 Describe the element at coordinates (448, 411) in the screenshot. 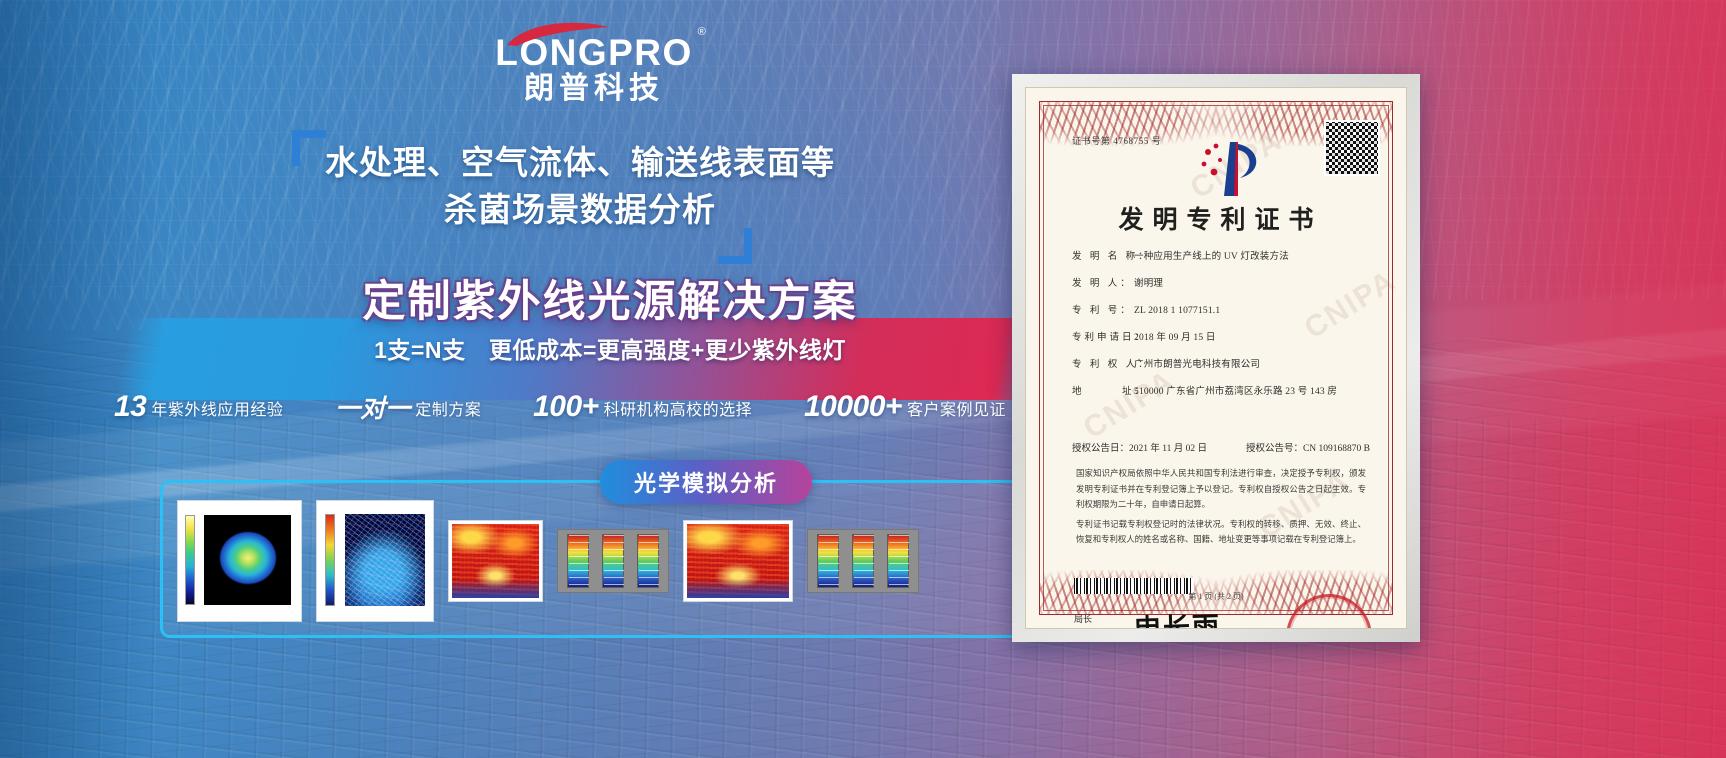

I see `stat-label: 定制方案` at that location.